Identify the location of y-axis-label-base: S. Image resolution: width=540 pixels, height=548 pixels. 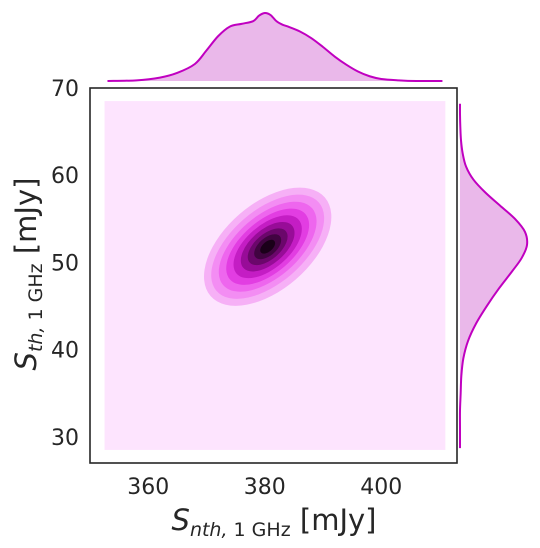
(26, 361).